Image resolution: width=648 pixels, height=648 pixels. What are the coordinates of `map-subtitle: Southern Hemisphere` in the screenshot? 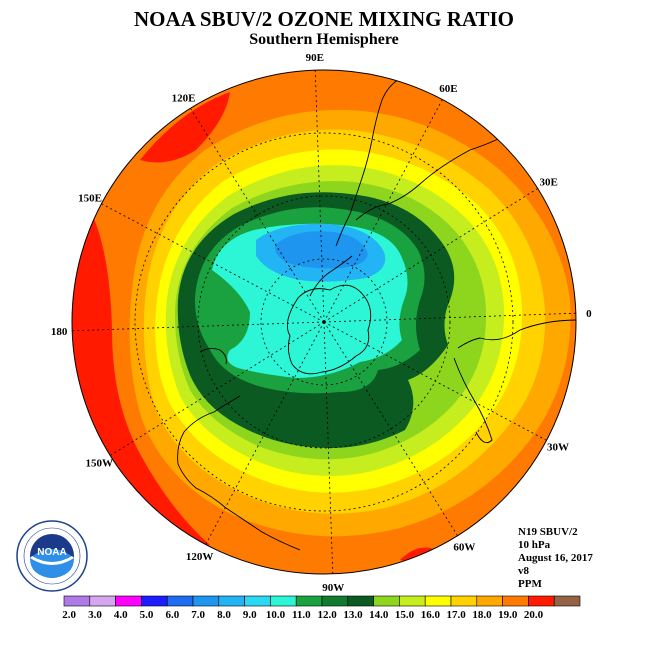 It's located at (324, 39).